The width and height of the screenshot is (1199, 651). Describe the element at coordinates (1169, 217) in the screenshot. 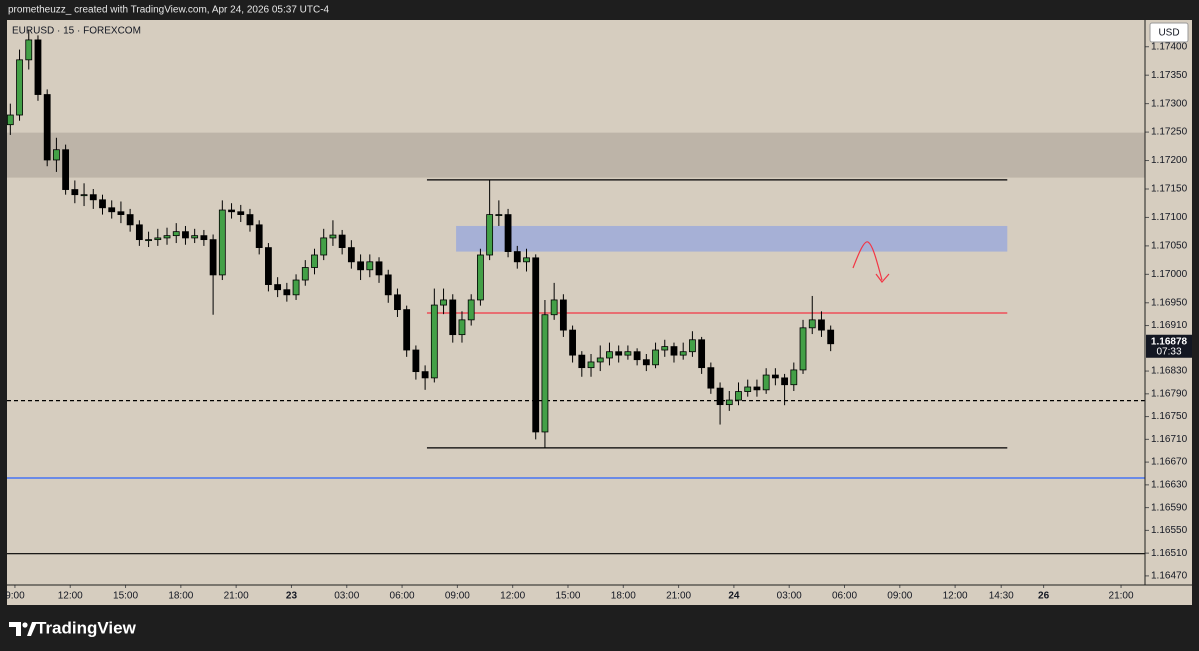

I see `y-tick-label: 1.17100` at that location.